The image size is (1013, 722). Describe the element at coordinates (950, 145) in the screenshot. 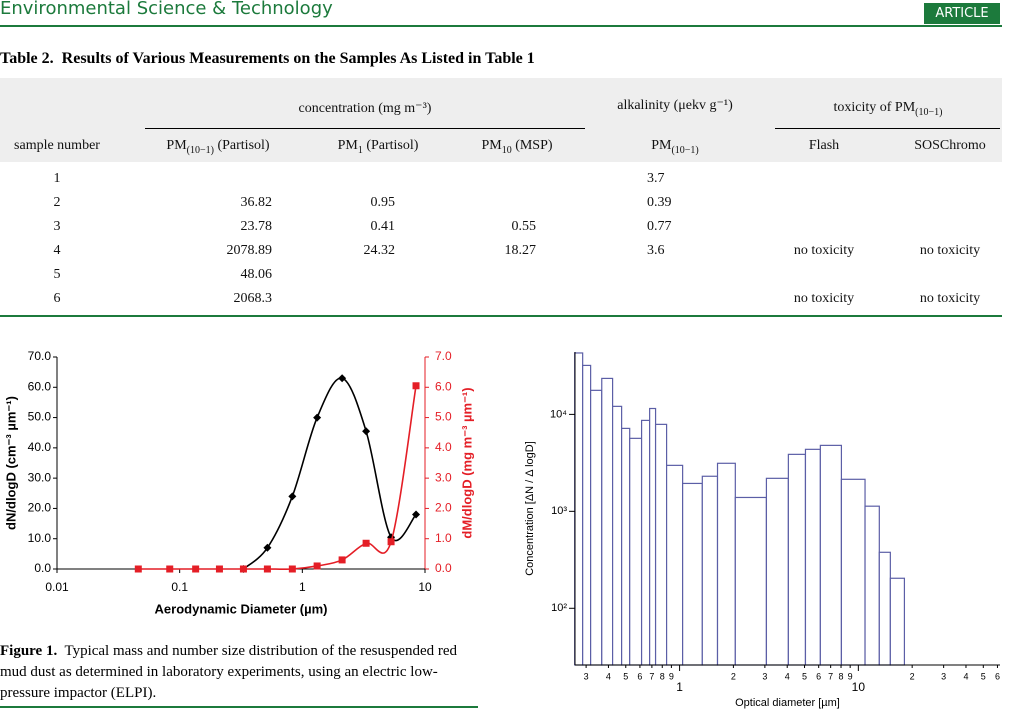

I see `column-header-text: SOSChromo` at that location.